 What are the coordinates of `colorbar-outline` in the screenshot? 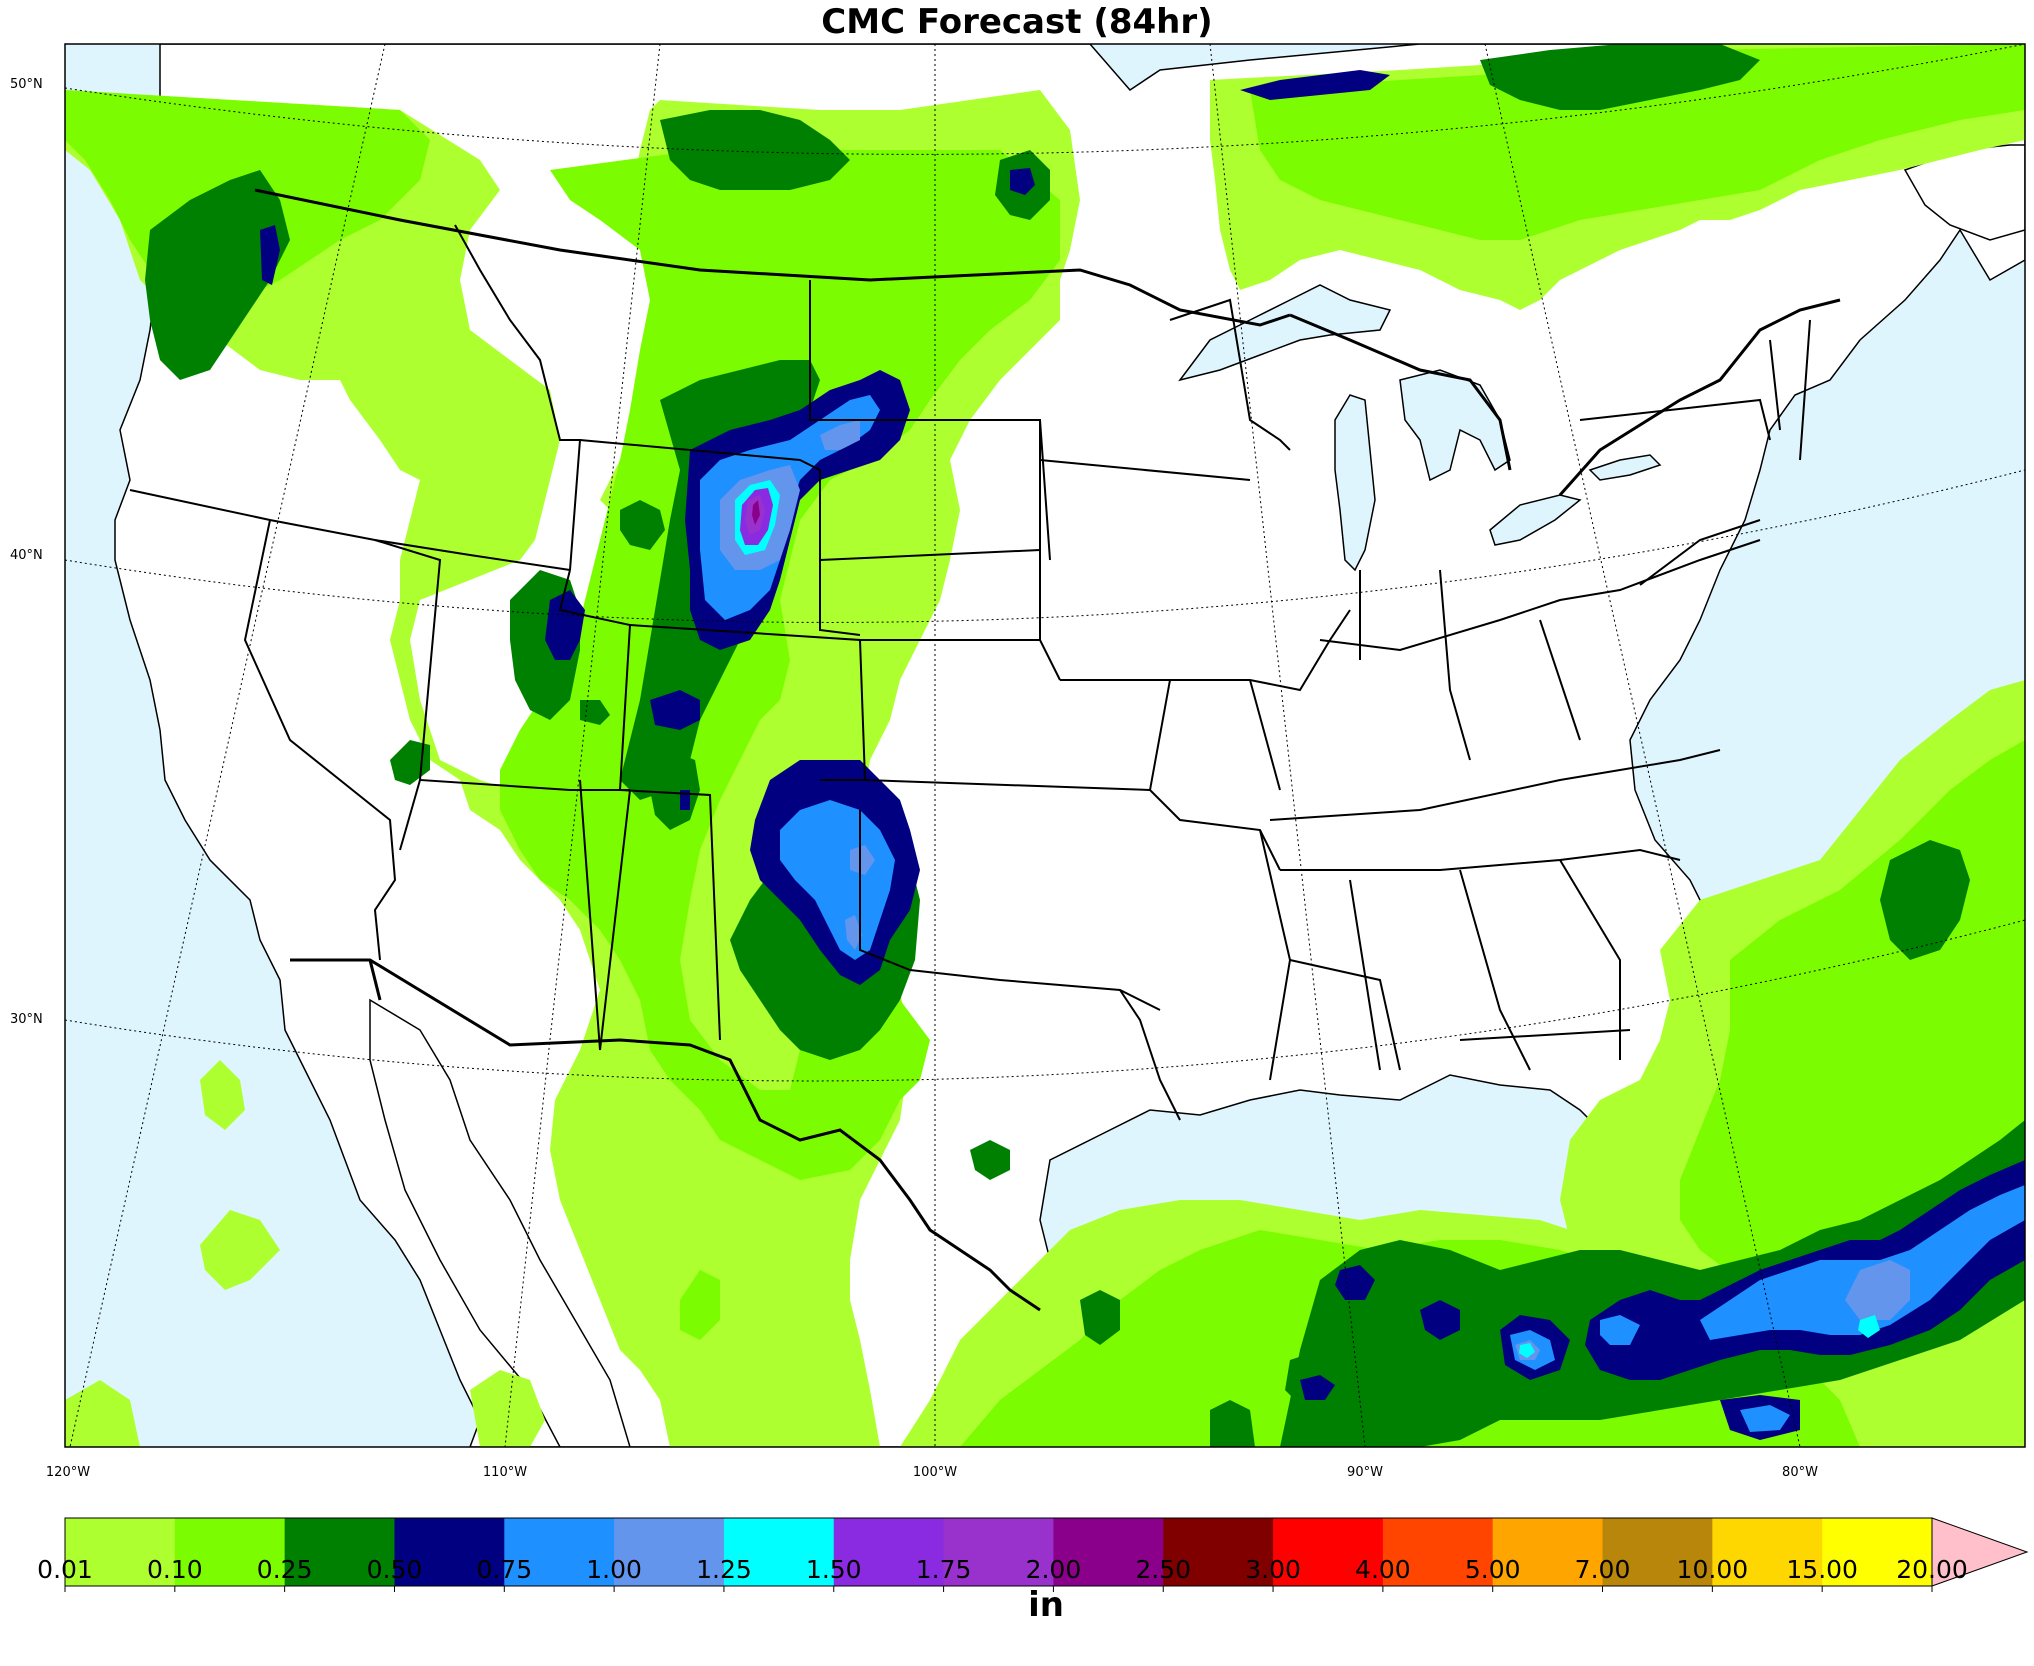 It's located at (998, 1552).